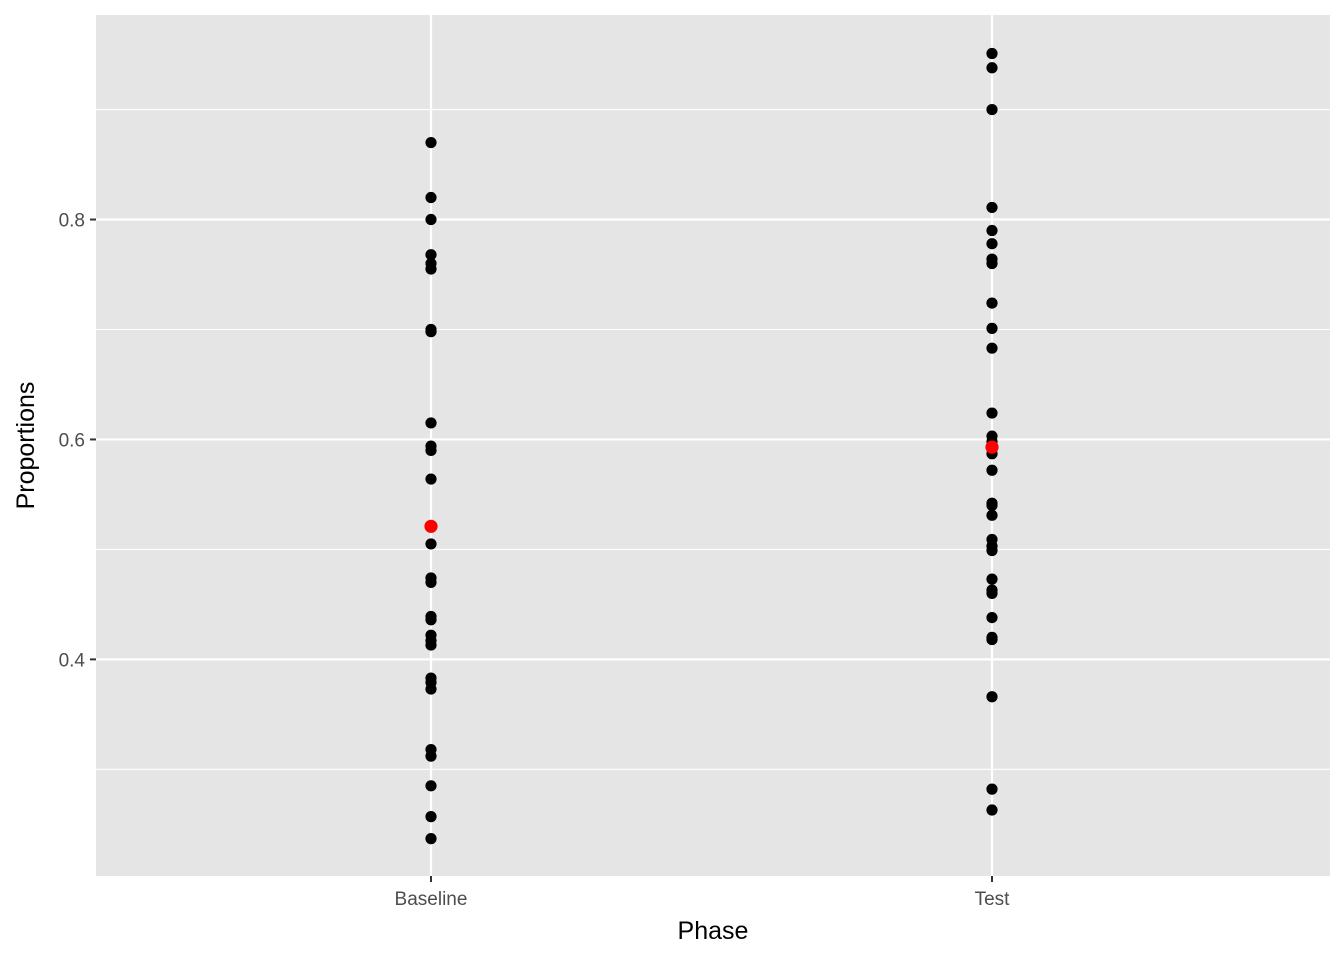 Image resolution: width=1344 pixels, height=960 pixels. What do you see at coordinates (26, 446) in the screenshot?
I see `y-axis-title: Proportions` at bounding box center [26, 446].